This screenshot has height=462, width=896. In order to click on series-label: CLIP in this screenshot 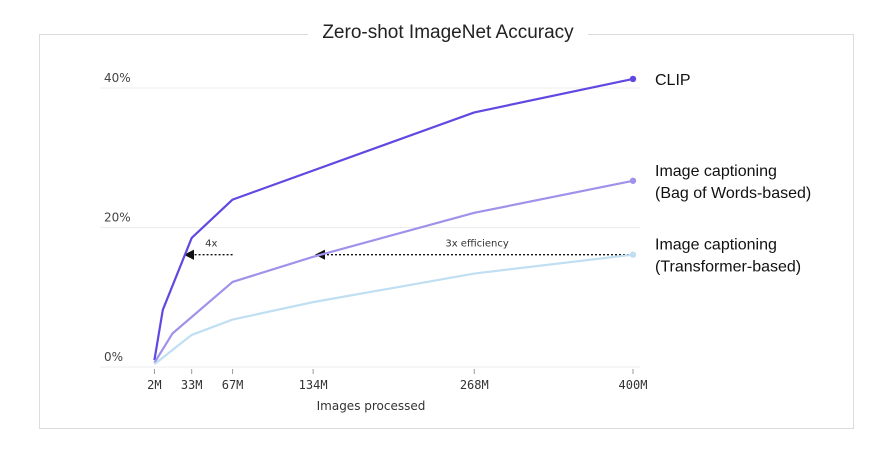, I will do `click(673, 80)`.